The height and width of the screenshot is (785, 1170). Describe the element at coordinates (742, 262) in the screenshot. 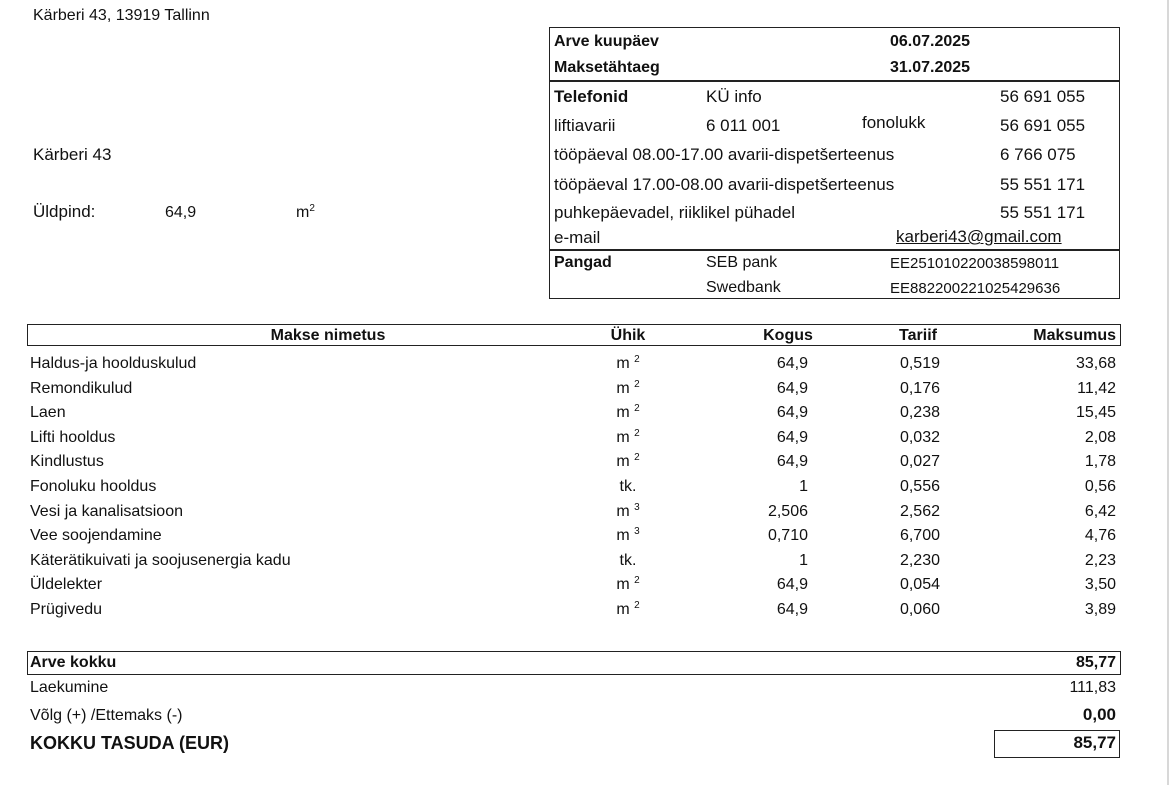

I see `bank-name: SEB pank` at that location.